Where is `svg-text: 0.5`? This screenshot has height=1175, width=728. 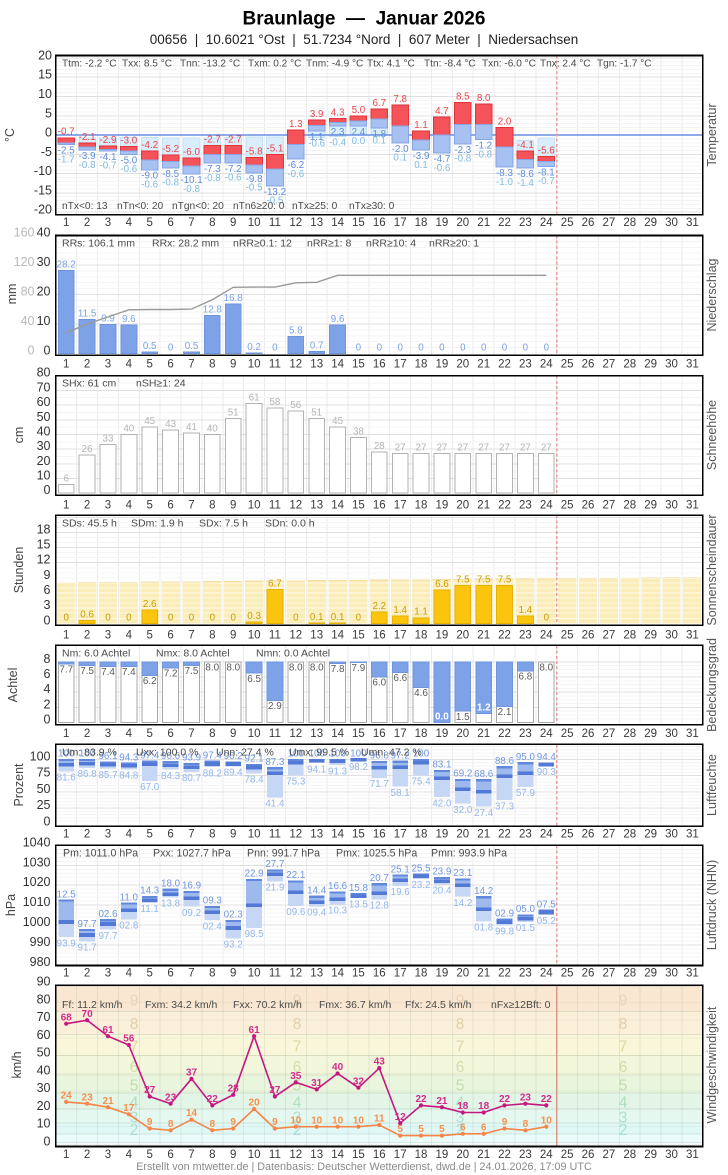 svg-text: 0.5 is located at coordinates (192, 346).